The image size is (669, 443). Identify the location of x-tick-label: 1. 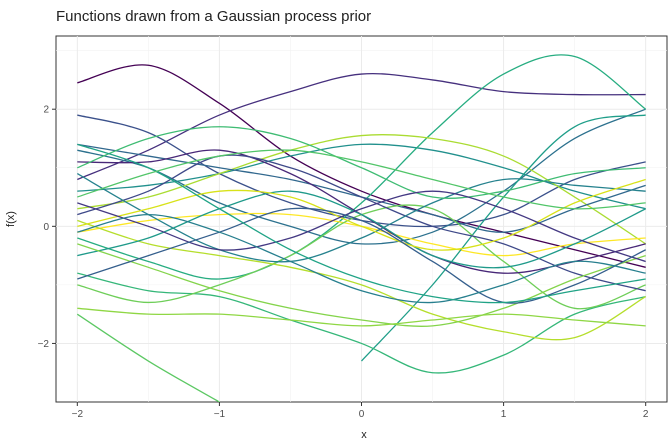
(504, 414).